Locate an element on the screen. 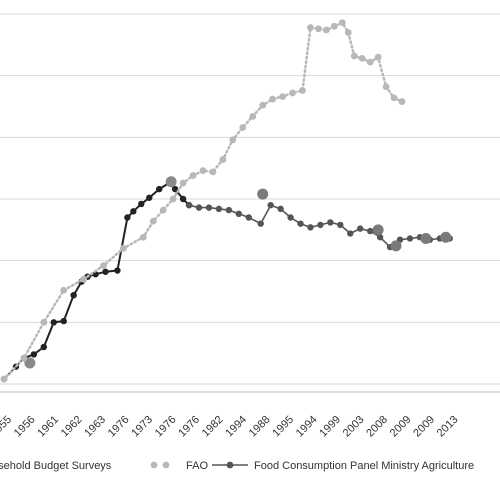 The height and width of the screenshot is (500, 500). x-tick-label: 1995 is located at coordinates (283, 427).